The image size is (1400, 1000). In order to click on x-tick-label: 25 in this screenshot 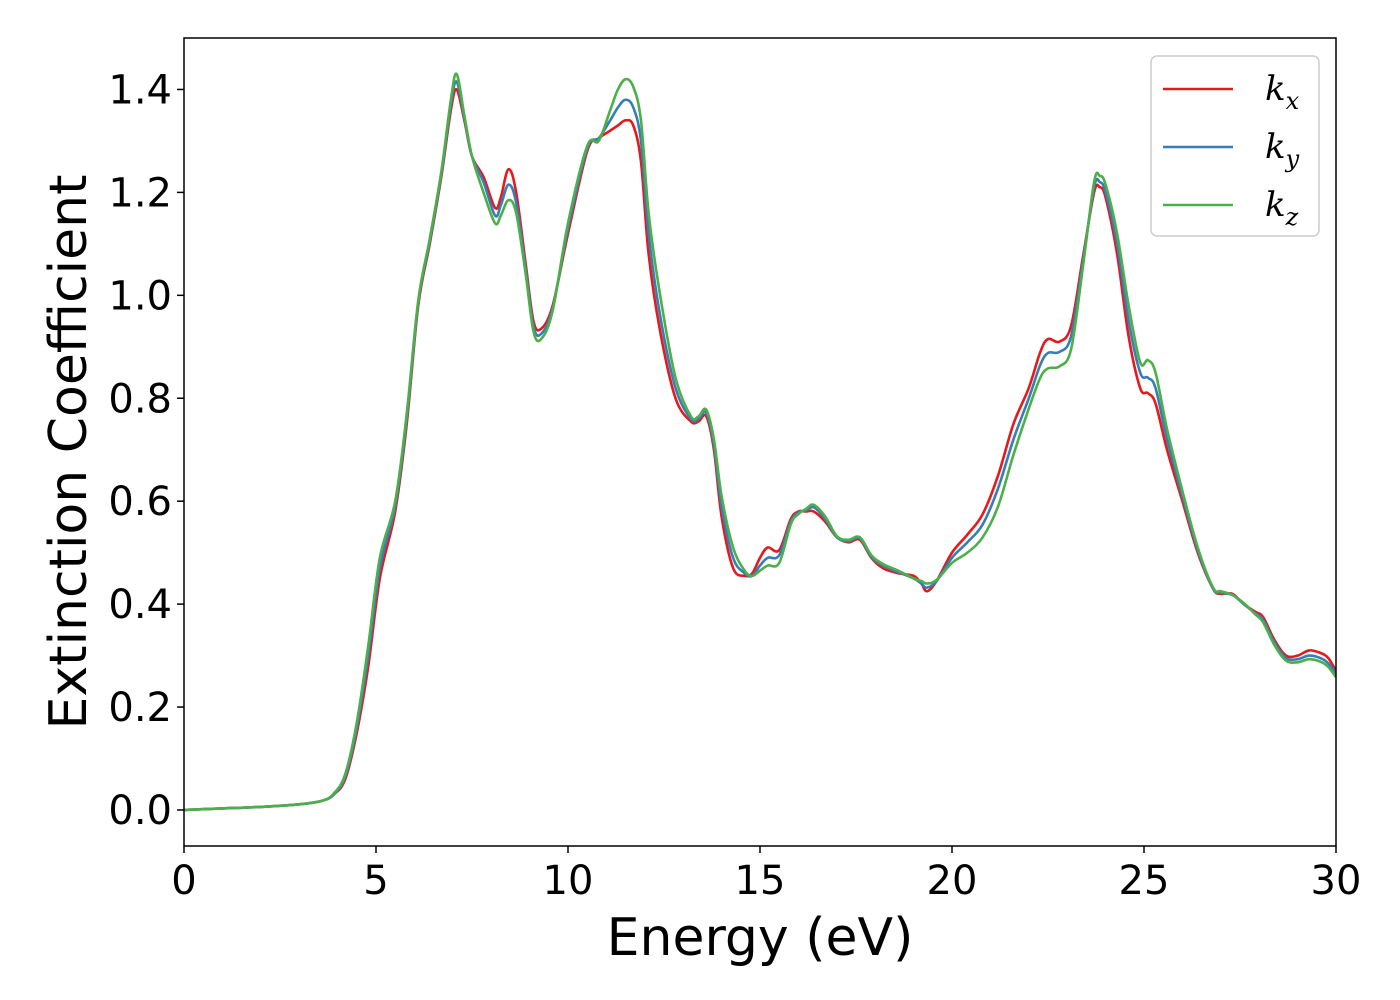, I will do `click(1144, 881)`.